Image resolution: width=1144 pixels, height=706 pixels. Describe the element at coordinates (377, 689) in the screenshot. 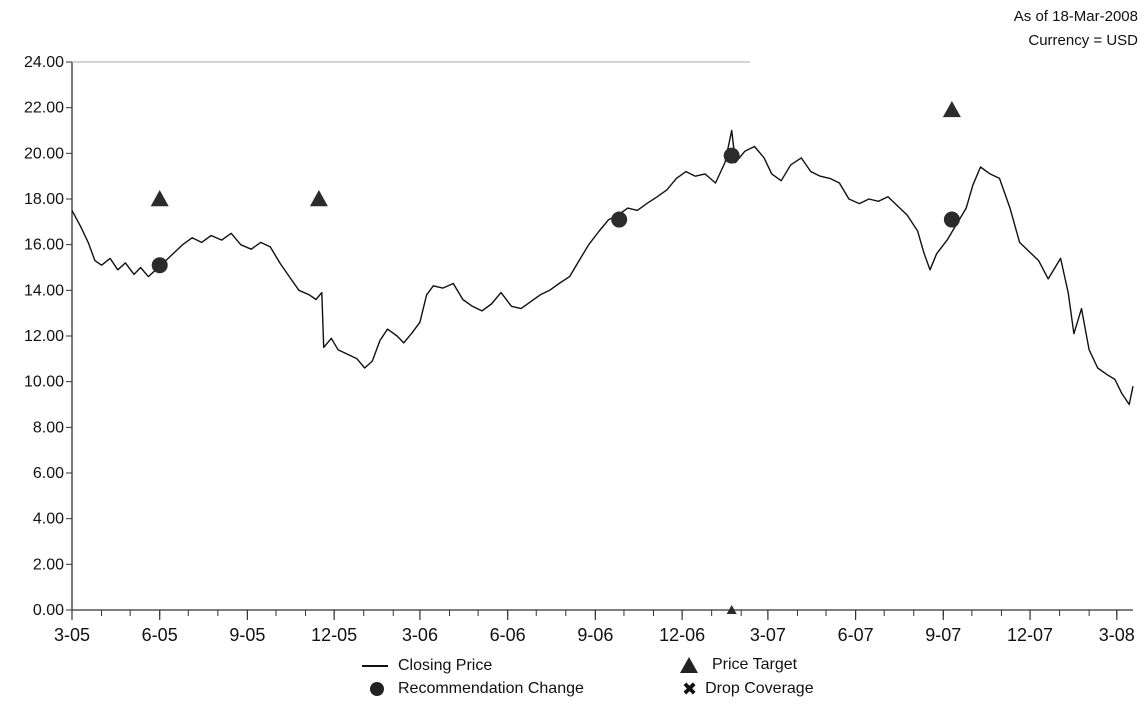

I see `circle-icon` at that location.